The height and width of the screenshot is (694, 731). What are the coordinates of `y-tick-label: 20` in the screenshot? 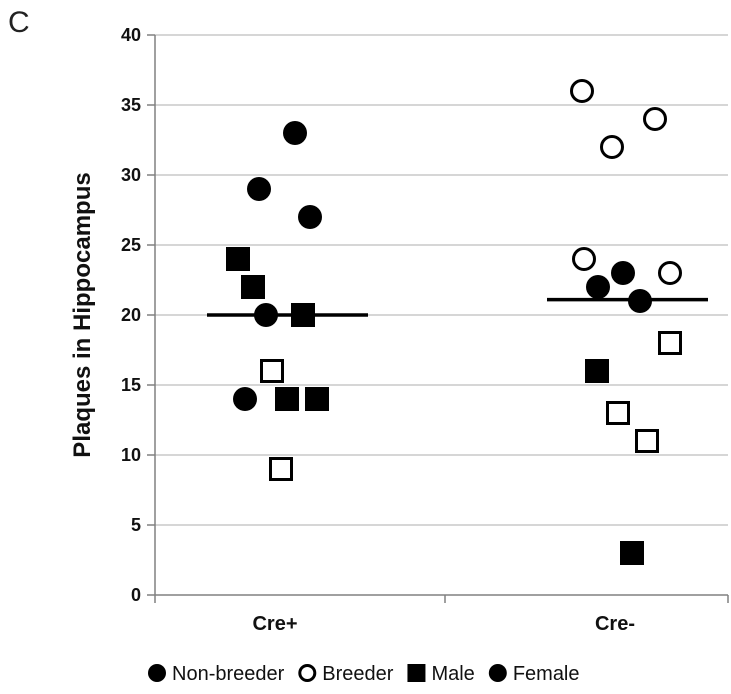 It's located at (131, 315).